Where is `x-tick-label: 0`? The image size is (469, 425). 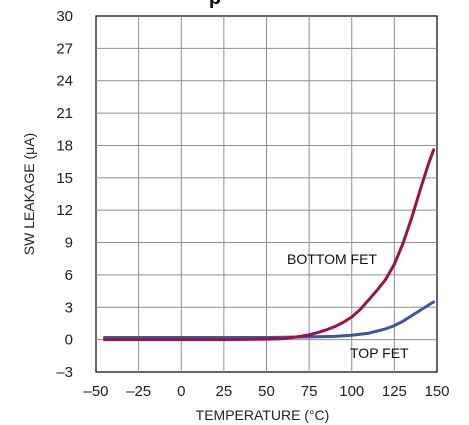
x-tick-label: 0 is located at coordinates (181, 391).